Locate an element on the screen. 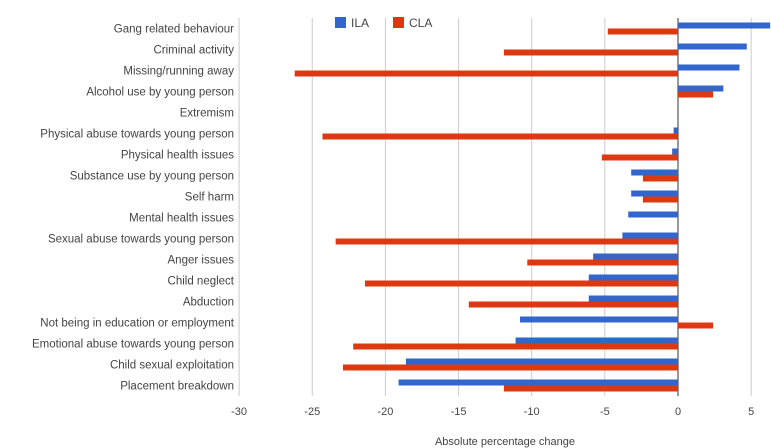  category-label: Mental health issues is located at coordinates (181, 219).